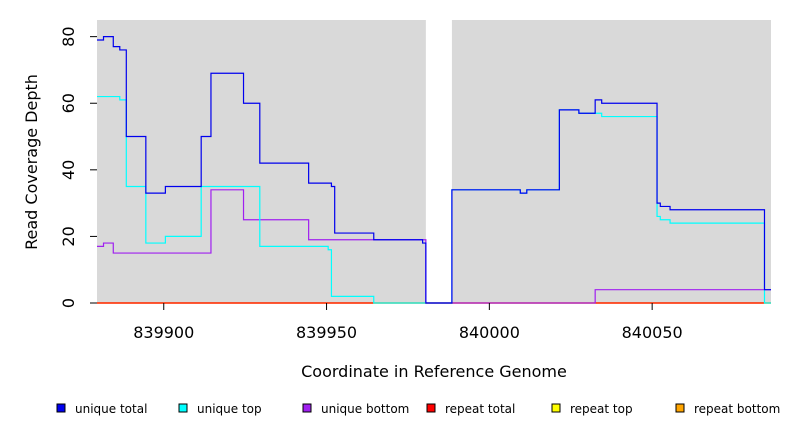 Image resolution: width=792 pixels, height=432 pixels. What do you see at coordinates (408, 322) in the screenshot?
I see `x-axis: 839900 839950 840000 840050` at bounding box center [408, 322].